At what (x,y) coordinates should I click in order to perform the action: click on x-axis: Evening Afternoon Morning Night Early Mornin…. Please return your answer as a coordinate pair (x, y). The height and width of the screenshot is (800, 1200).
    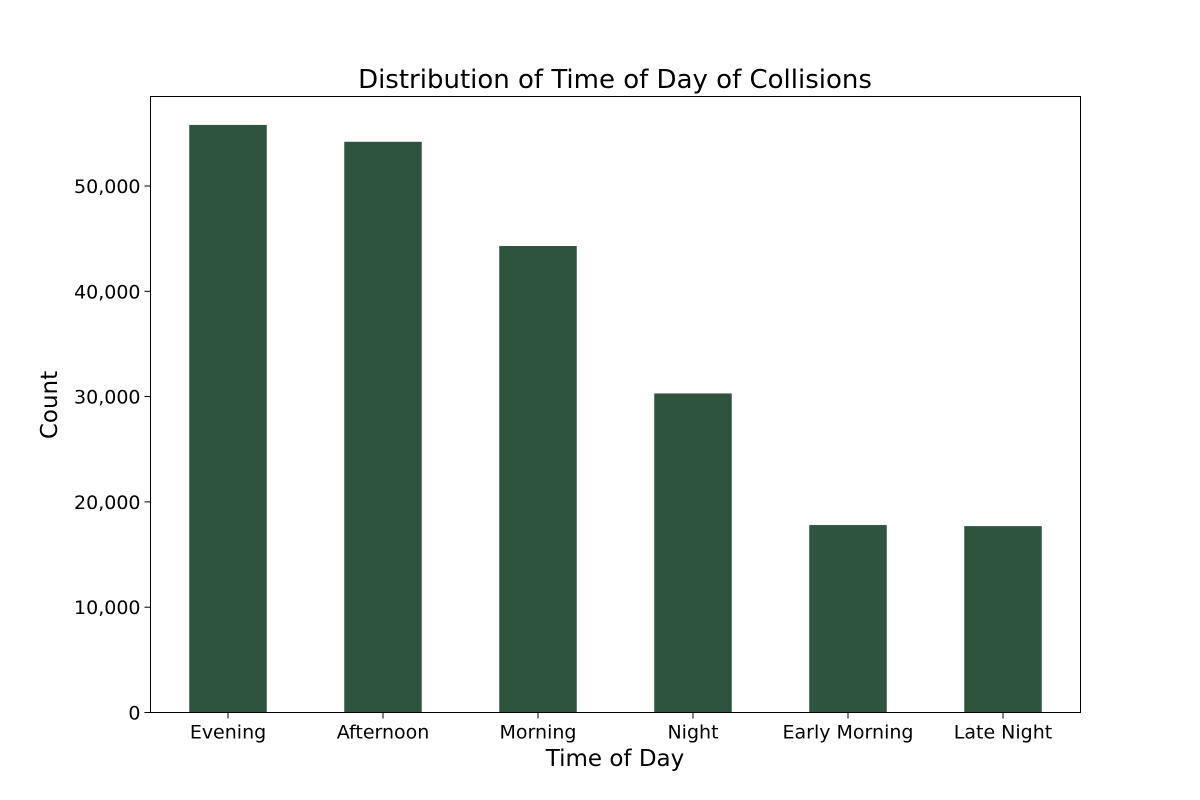
    Looking at the image, I should click on (621, 728).